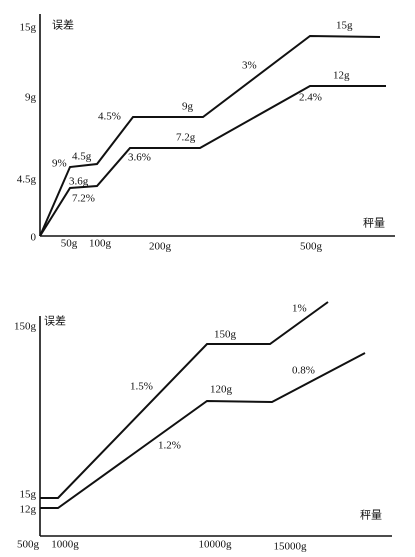  I want to click on annotation: 9%, so click(59, 164).